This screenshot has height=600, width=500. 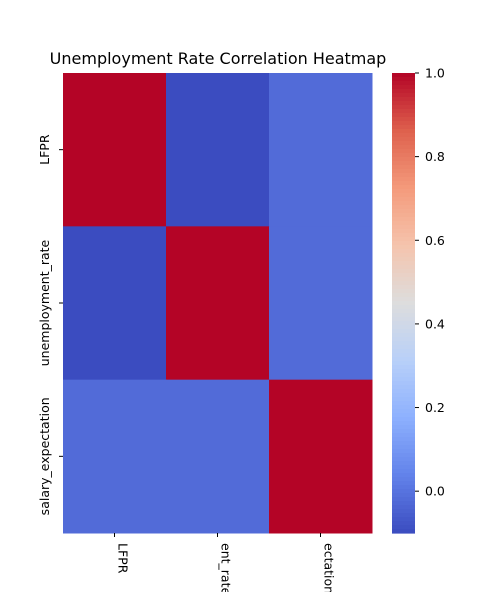 What do you see at coordinates (44, 302) in the screenshot?
I see `y-tick-label: unemployment_rate` at bounding box center [44, 302].